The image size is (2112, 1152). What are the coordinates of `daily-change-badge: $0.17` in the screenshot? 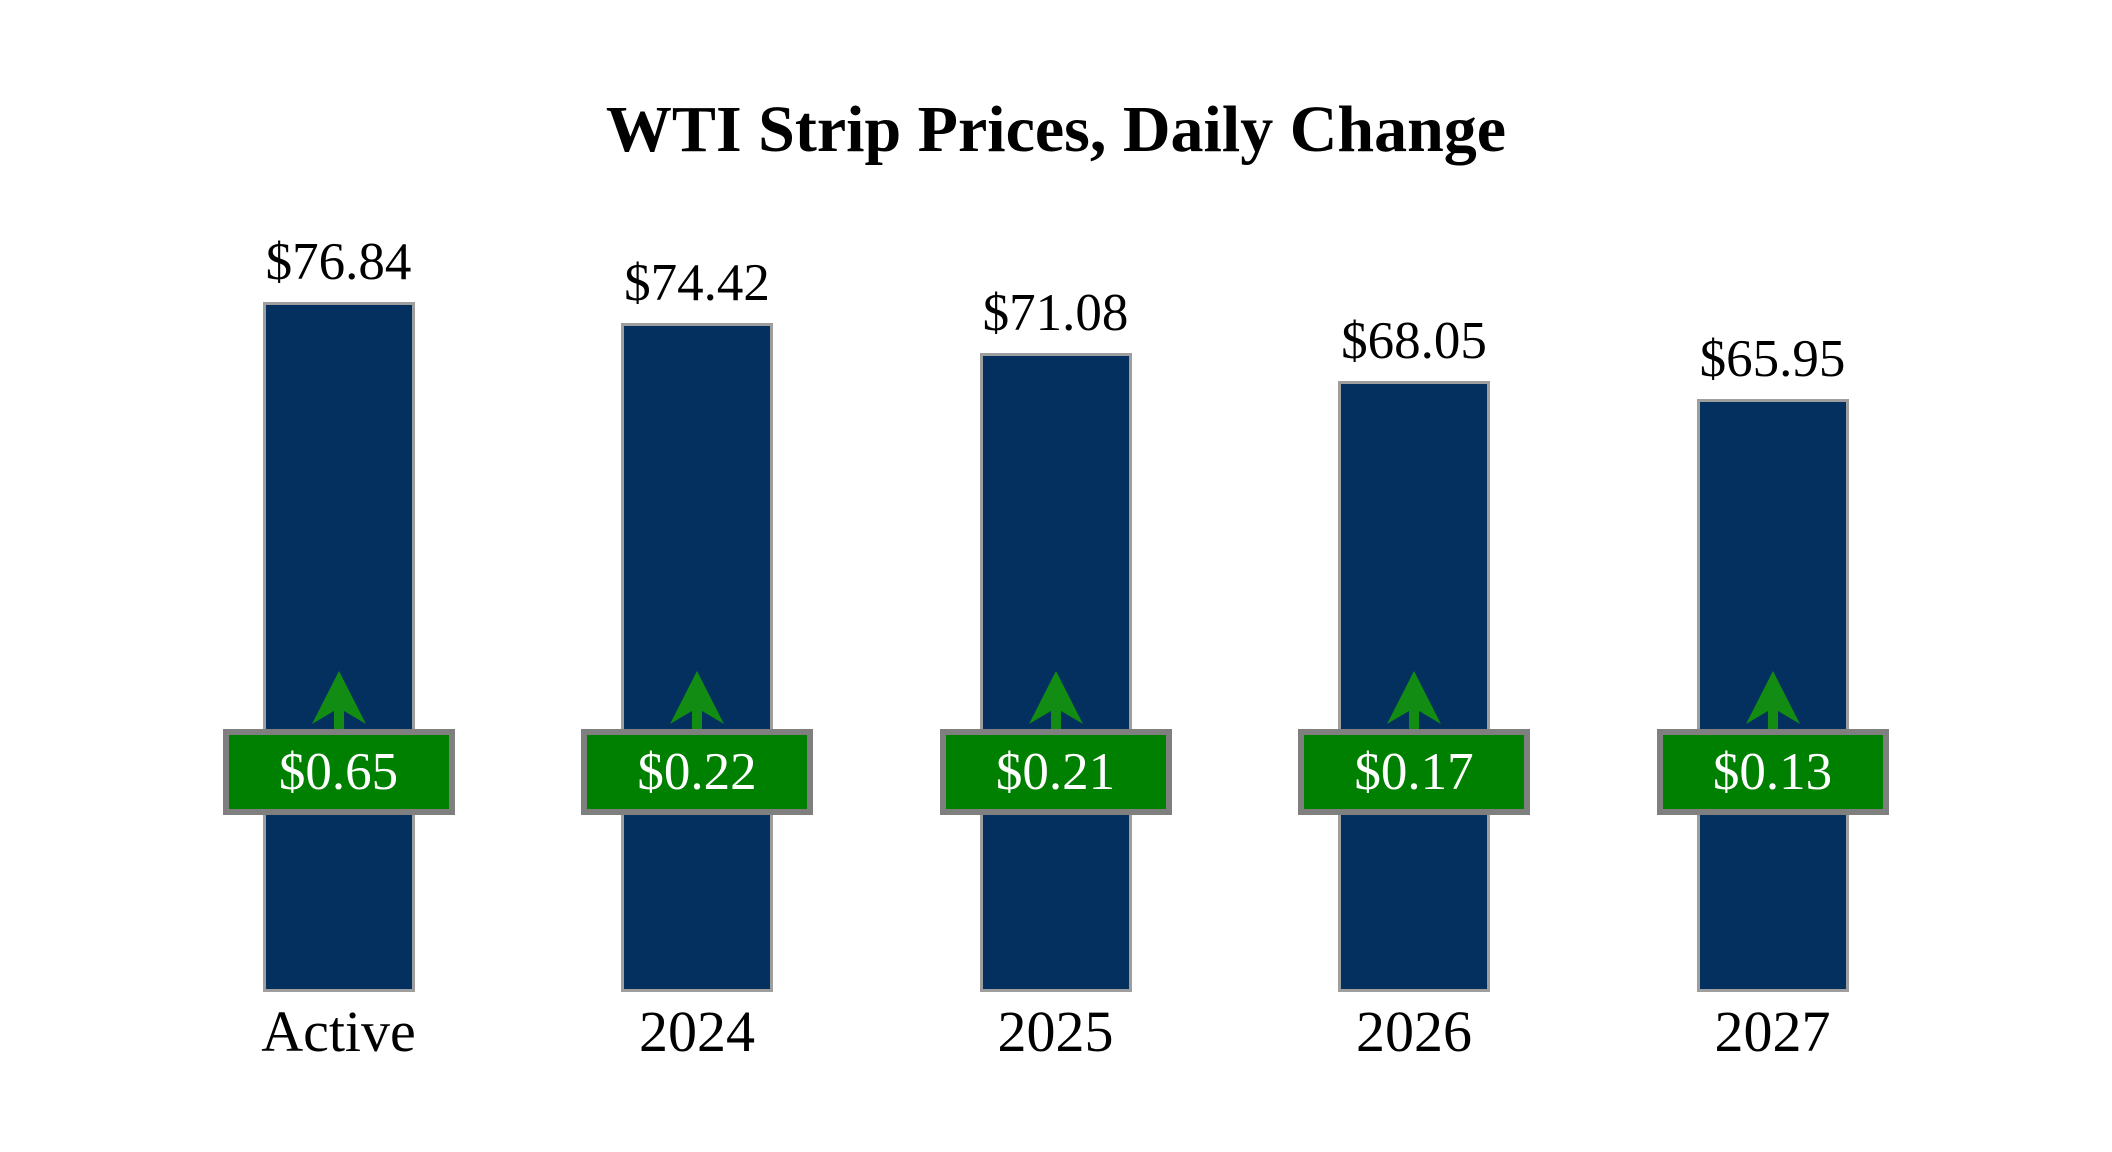 It's located at (1414, 772).